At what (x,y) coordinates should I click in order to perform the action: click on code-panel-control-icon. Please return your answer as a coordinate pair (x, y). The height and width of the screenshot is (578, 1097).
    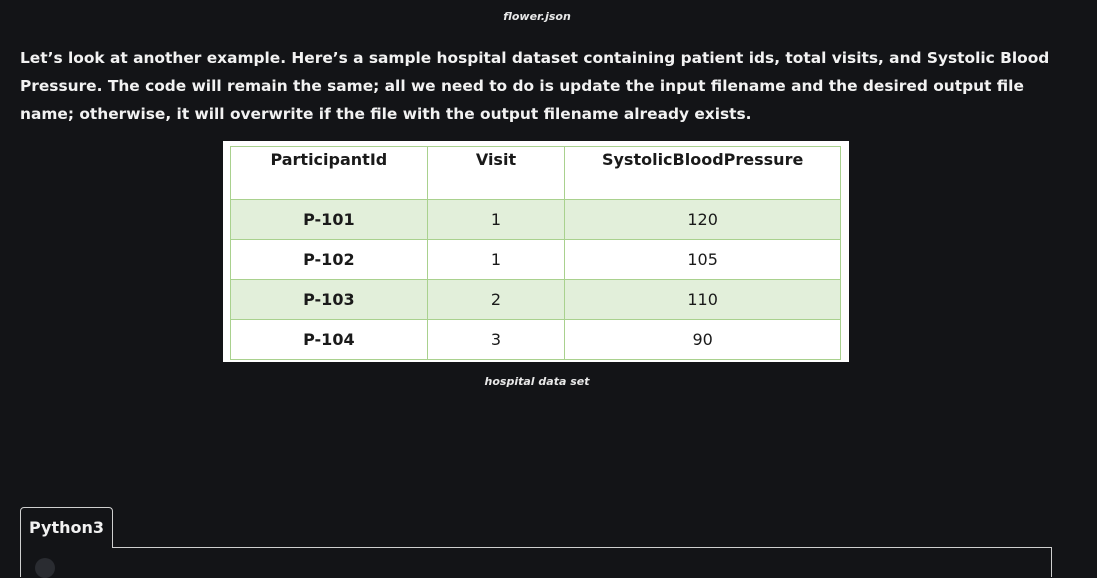
    Looking at the image, I should click on (45, 568).